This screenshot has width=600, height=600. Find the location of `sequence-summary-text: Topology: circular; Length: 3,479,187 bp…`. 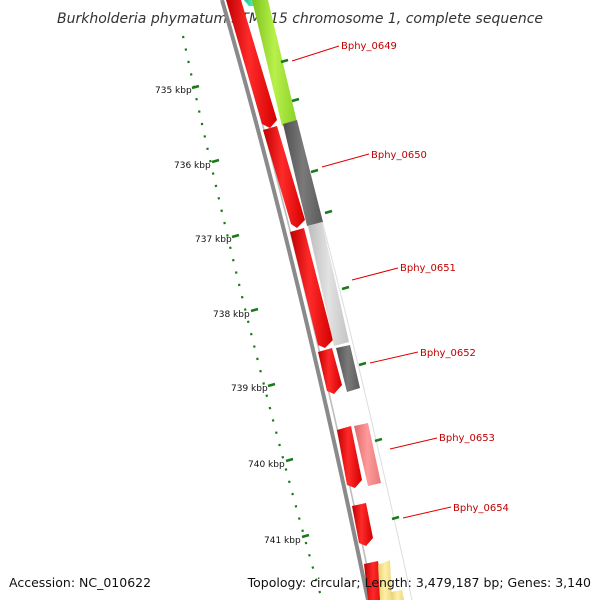

sequence-summary-text: Topology: circular; Length: 3,479,187 bp… is located at coordinates (419, 582).